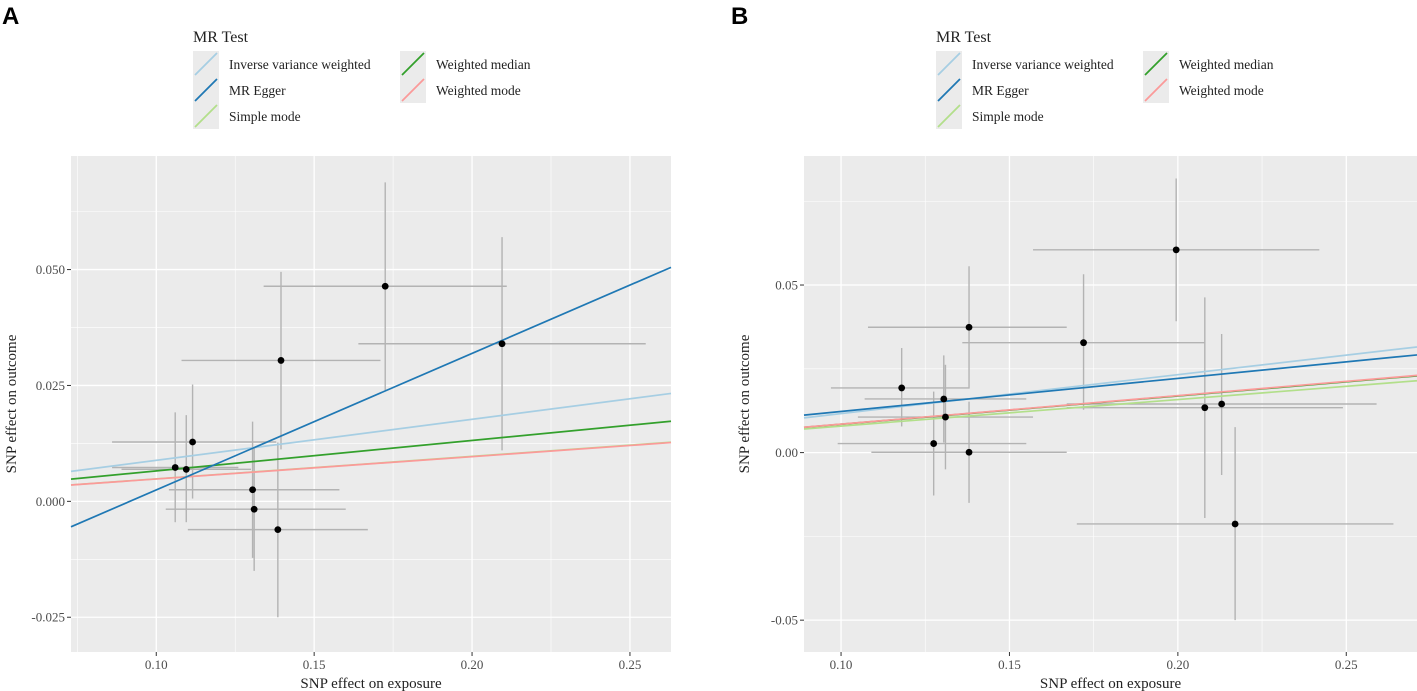  I want to click on panel-a-label: A, so click(10, 16).